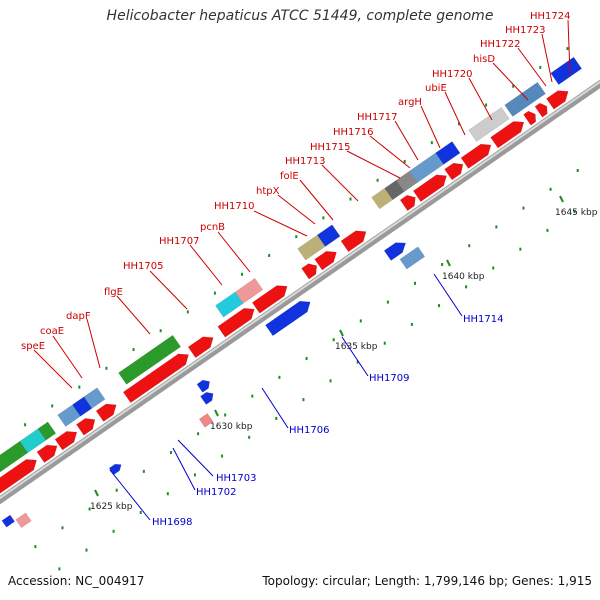 This screenshot has width=600, height=600. I want to click on label-hh1705: HH1705, so click(143, 266).